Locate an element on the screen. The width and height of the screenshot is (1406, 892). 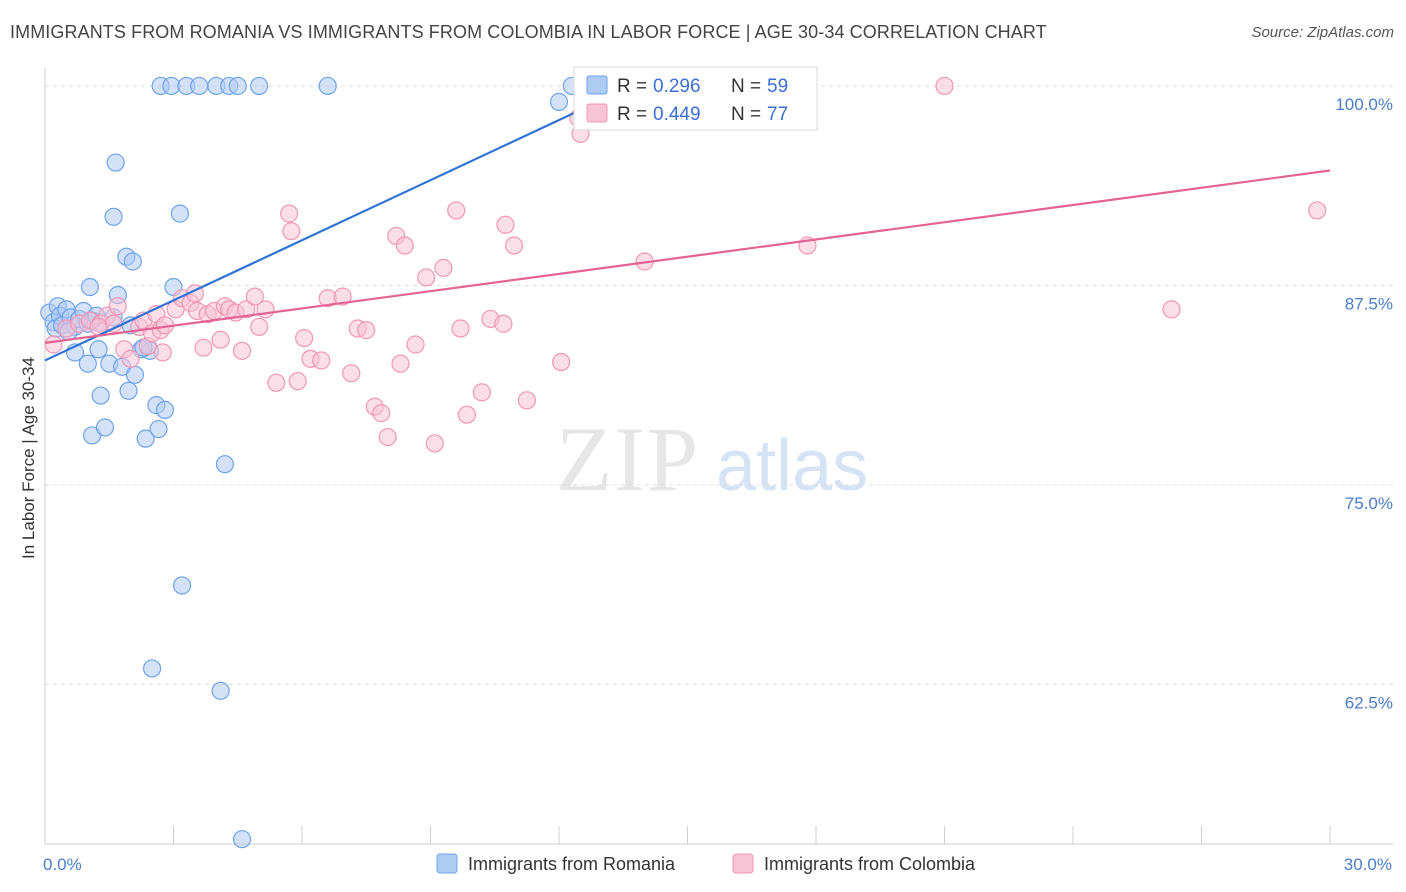
top-legend: R = 0.296 N = 59 R = 0.449 N = 77 is located at coordinates (695, 98).